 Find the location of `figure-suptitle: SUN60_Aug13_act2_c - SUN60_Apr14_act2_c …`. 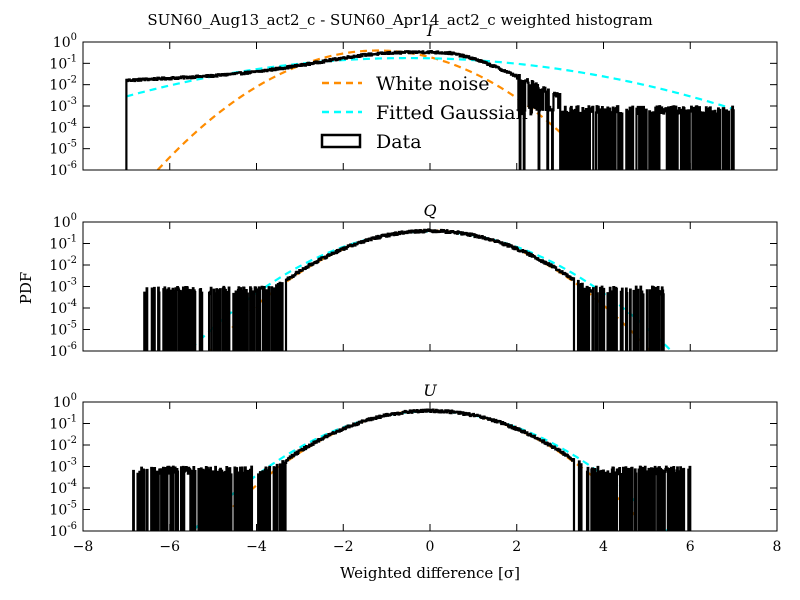

figure-suptitle: SUN60_Aug13_act2_c - SUN60_Apr14_act2_c … is located at coordinates (399, 20).